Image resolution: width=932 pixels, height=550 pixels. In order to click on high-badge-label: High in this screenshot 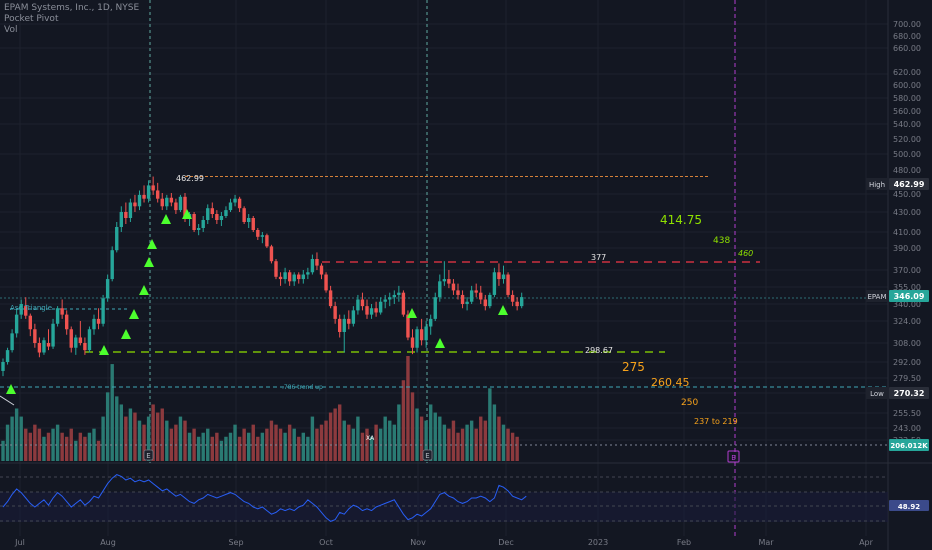, I will do `click(877, 185)`.